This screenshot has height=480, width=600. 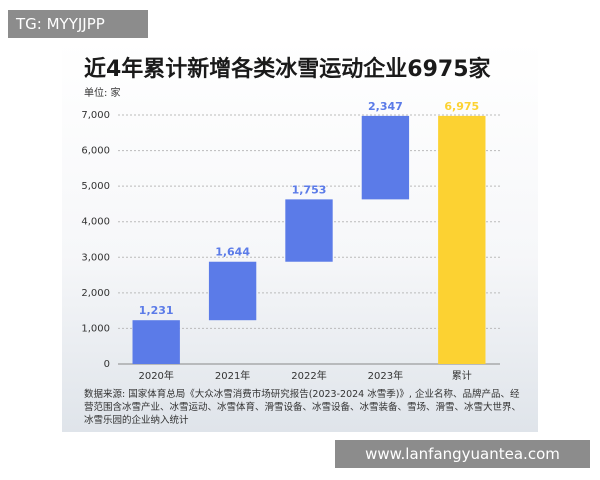 I want to click on unit-label: 单位: 家, so click(x=102, y=92).